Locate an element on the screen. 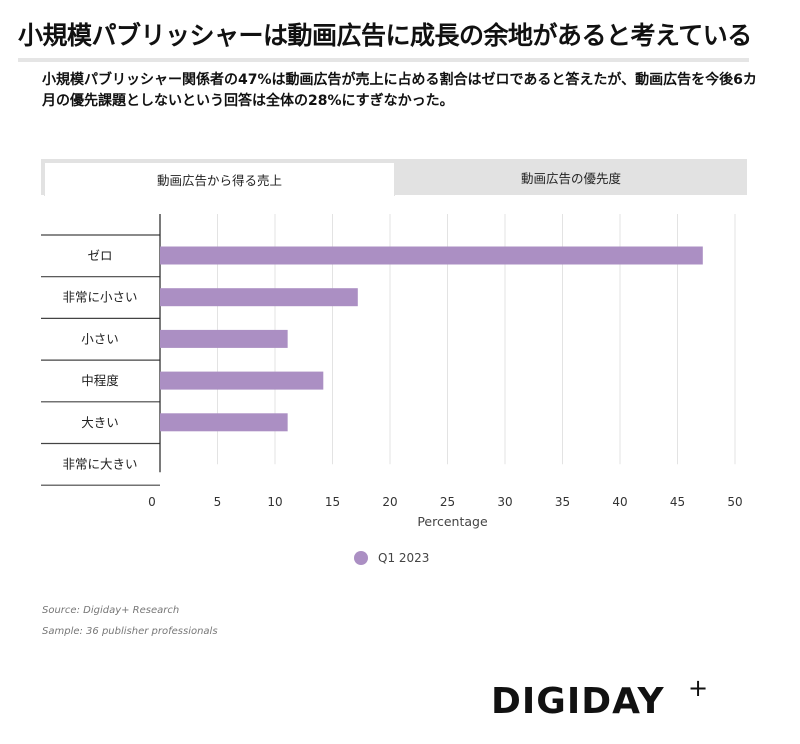  category-label: 非常に大きい is located at coordinates (99, 464).